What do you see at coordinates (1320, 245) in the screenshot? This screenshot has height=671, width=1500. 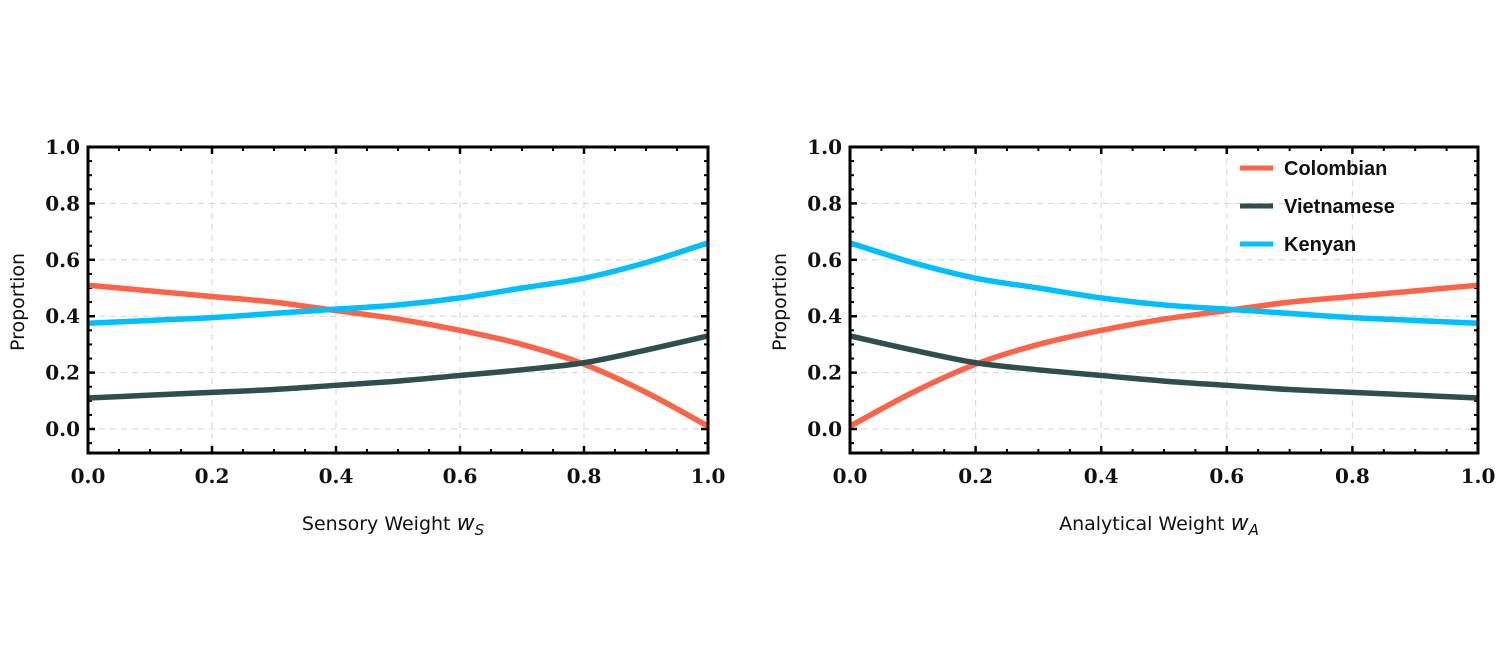 I see `legend-label: Kenyan` at bounding box center [1320, 245].